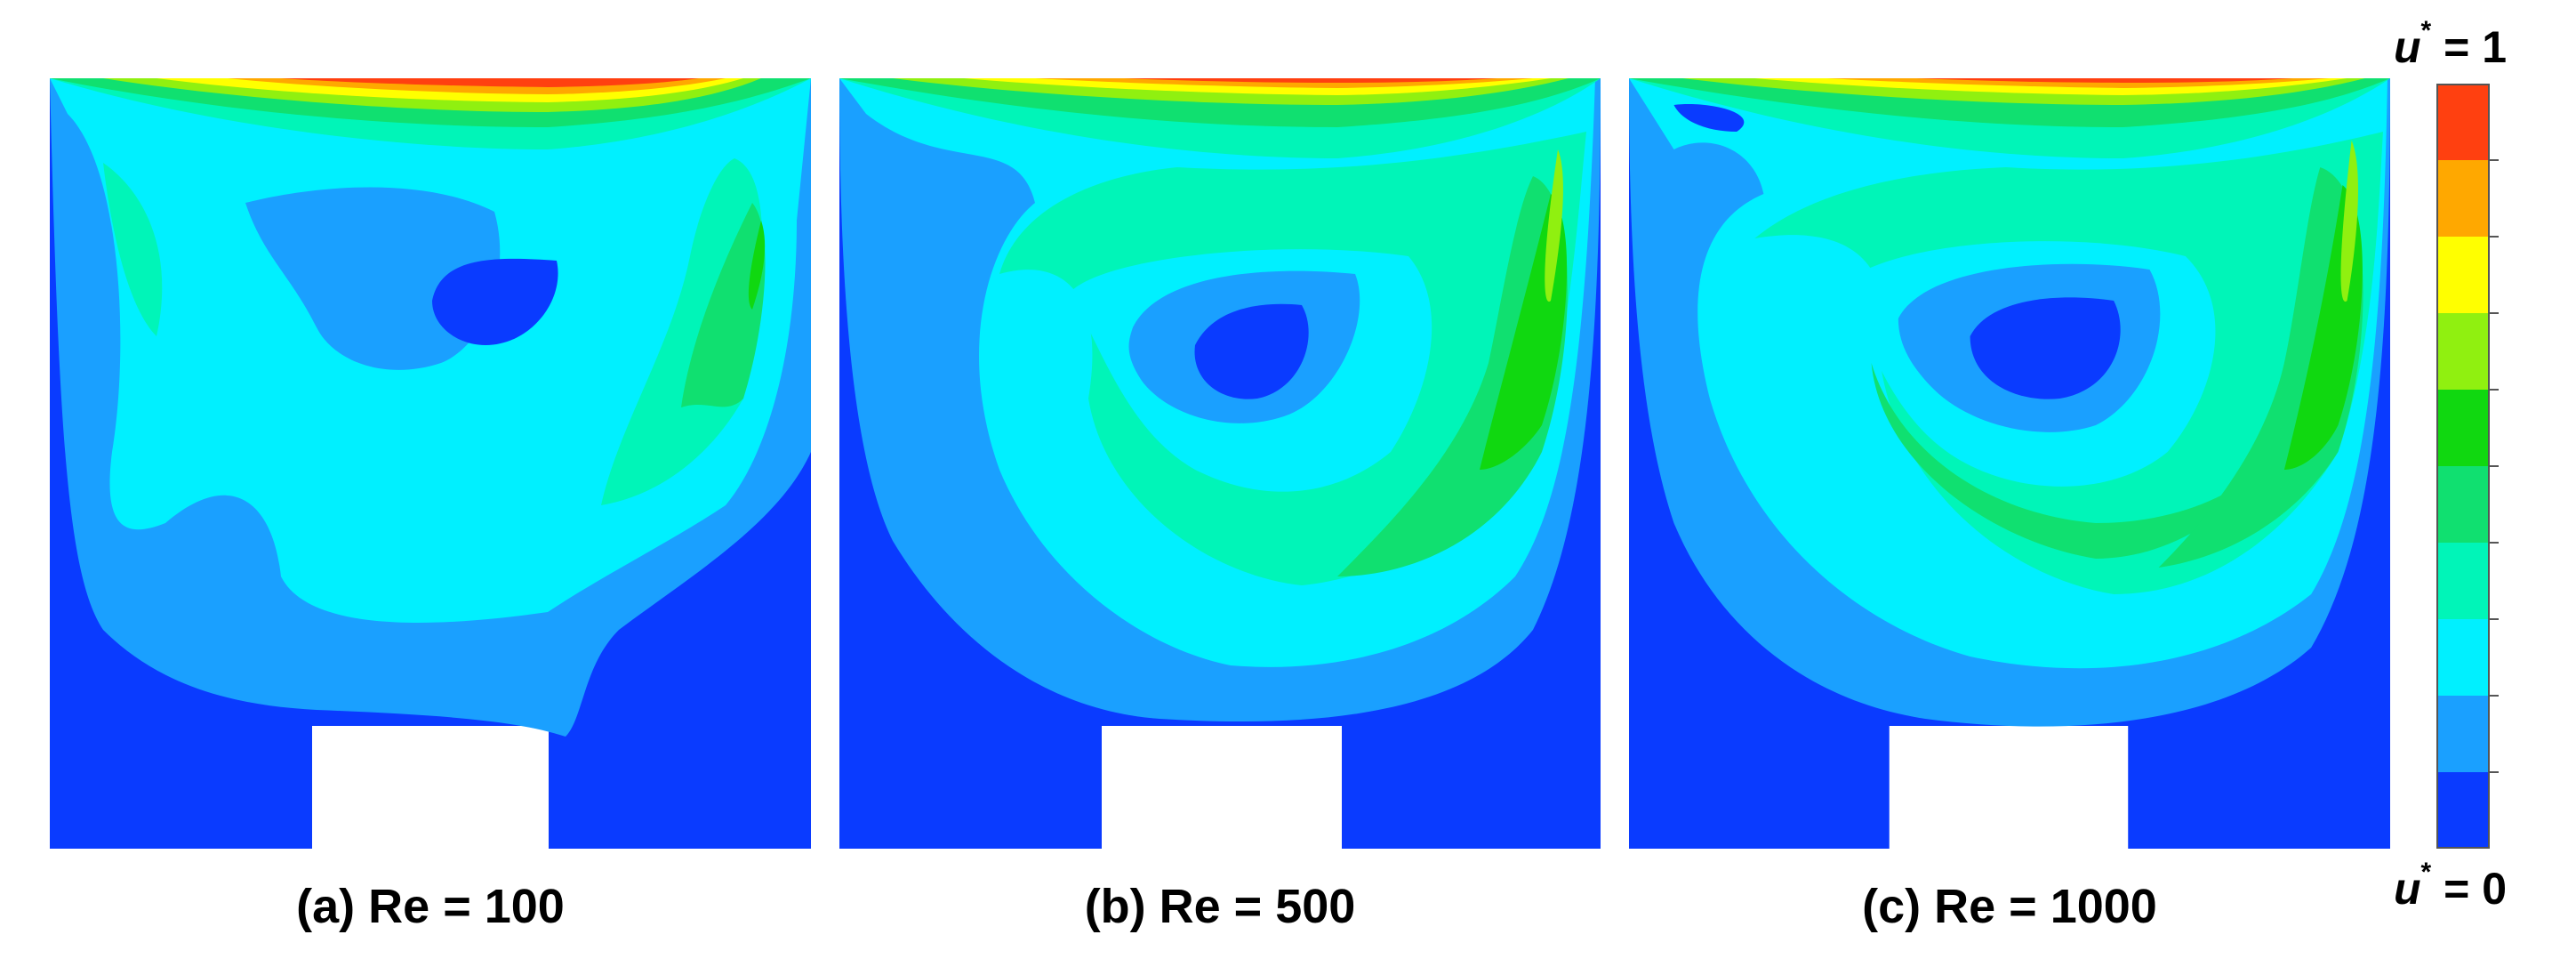  I want to click on colorbar-max-label: u* = 1, so click(2451, 44).